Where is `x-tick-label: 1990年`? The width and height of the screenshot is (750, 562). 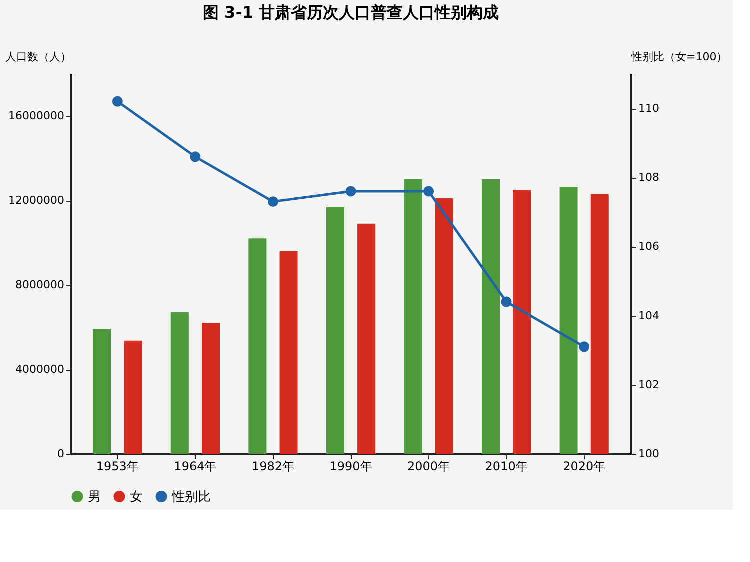
x-tick-label: 1990年 is located at coordinates (351, 467).